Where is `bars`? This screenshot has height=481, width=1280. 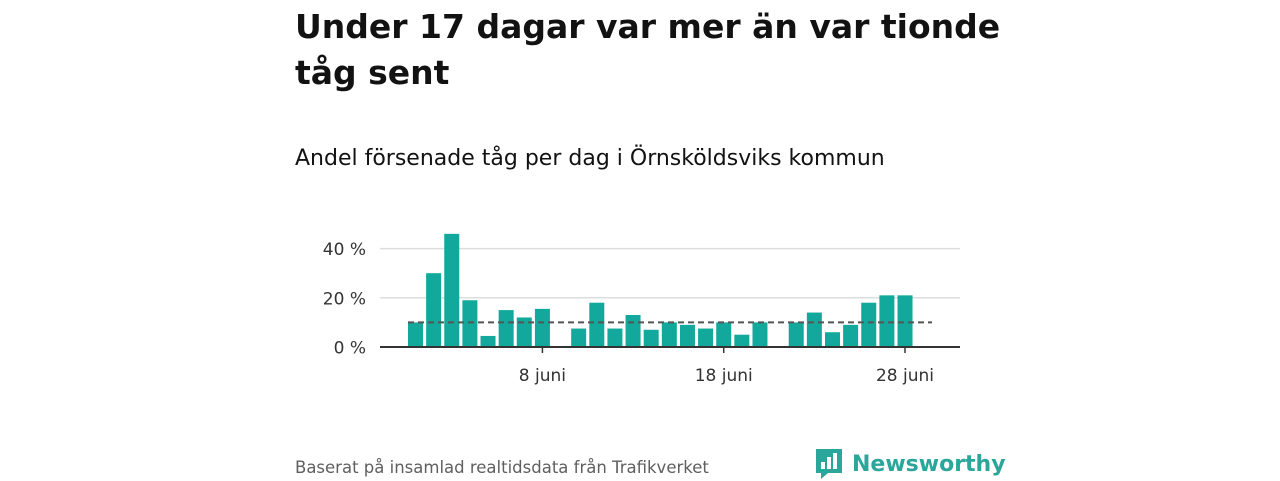
bars is located at coordinates (660, 290).